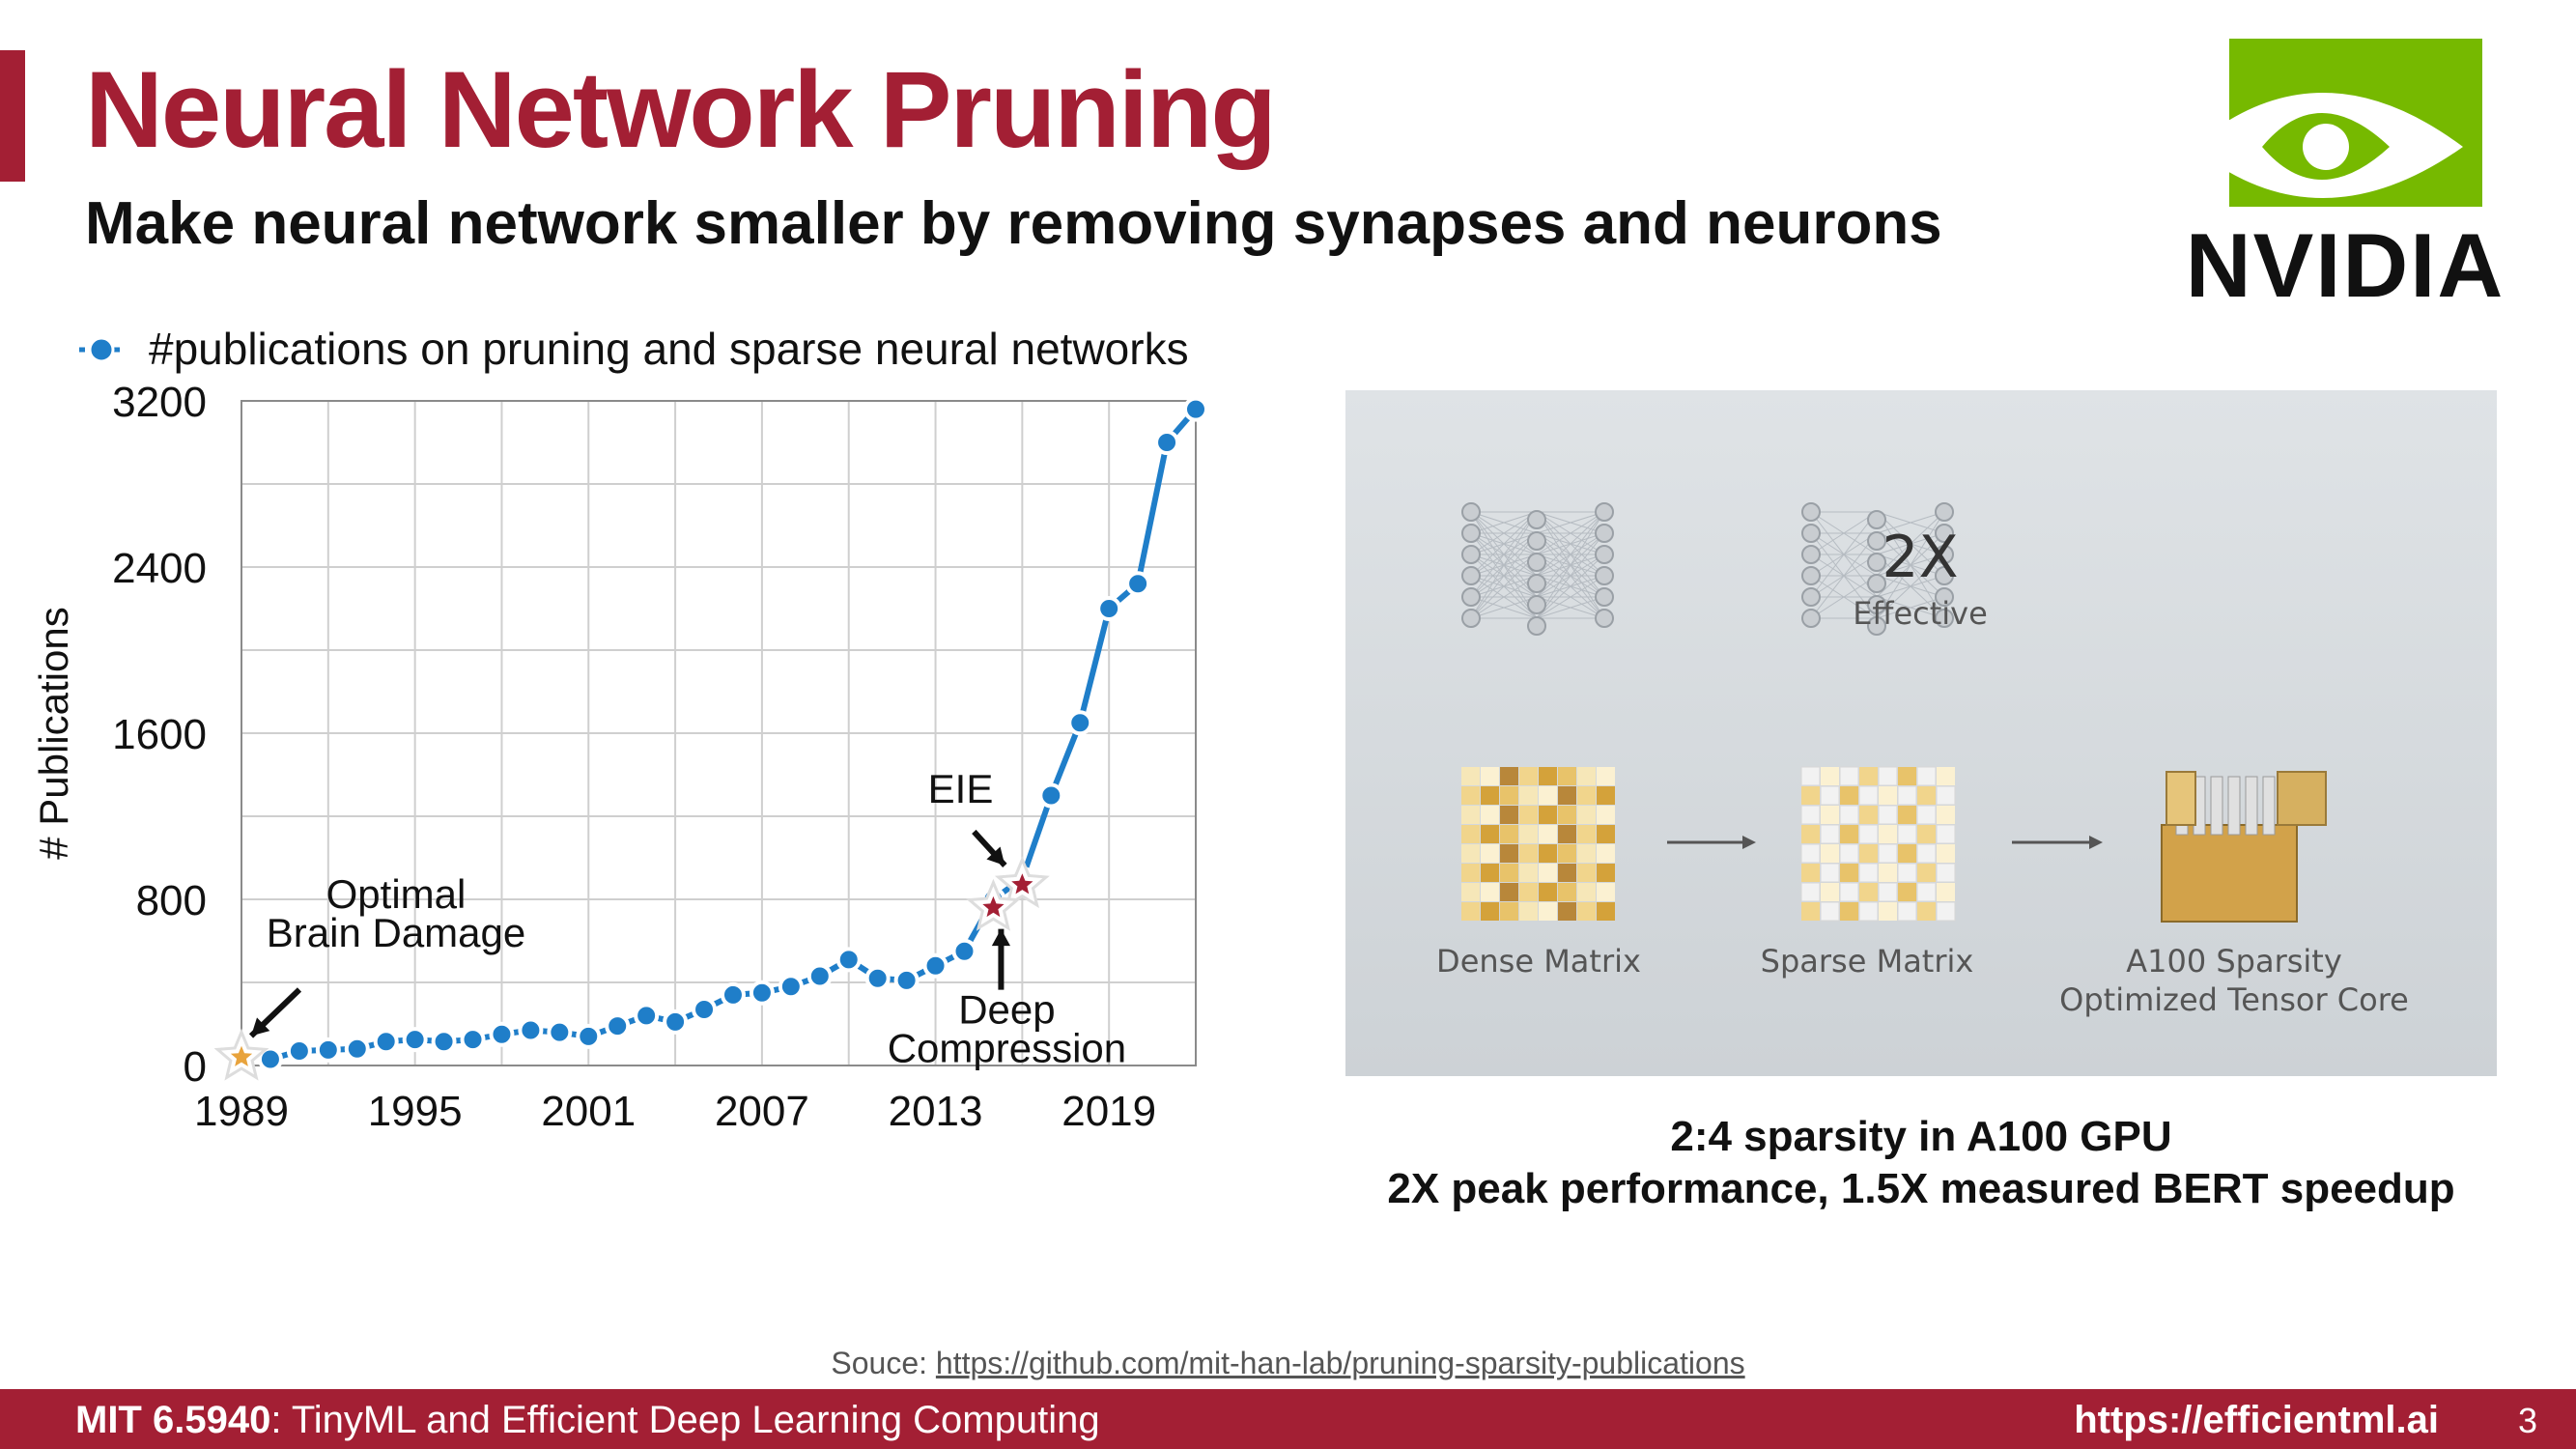 This screenshot has height=1449, width=2576. I want to click on y-tick-label: 0, so click(195, 1067).